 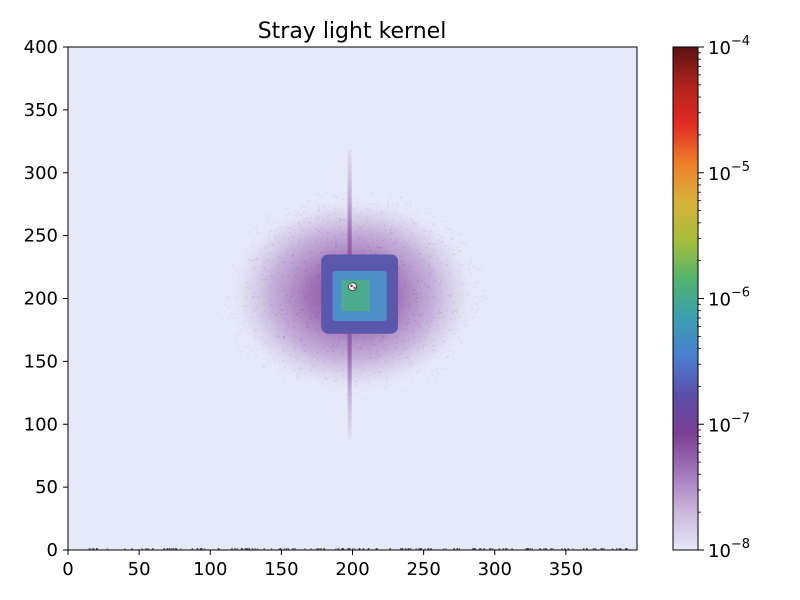 I want to click on peak-pixel, so click(x=351, y=285).